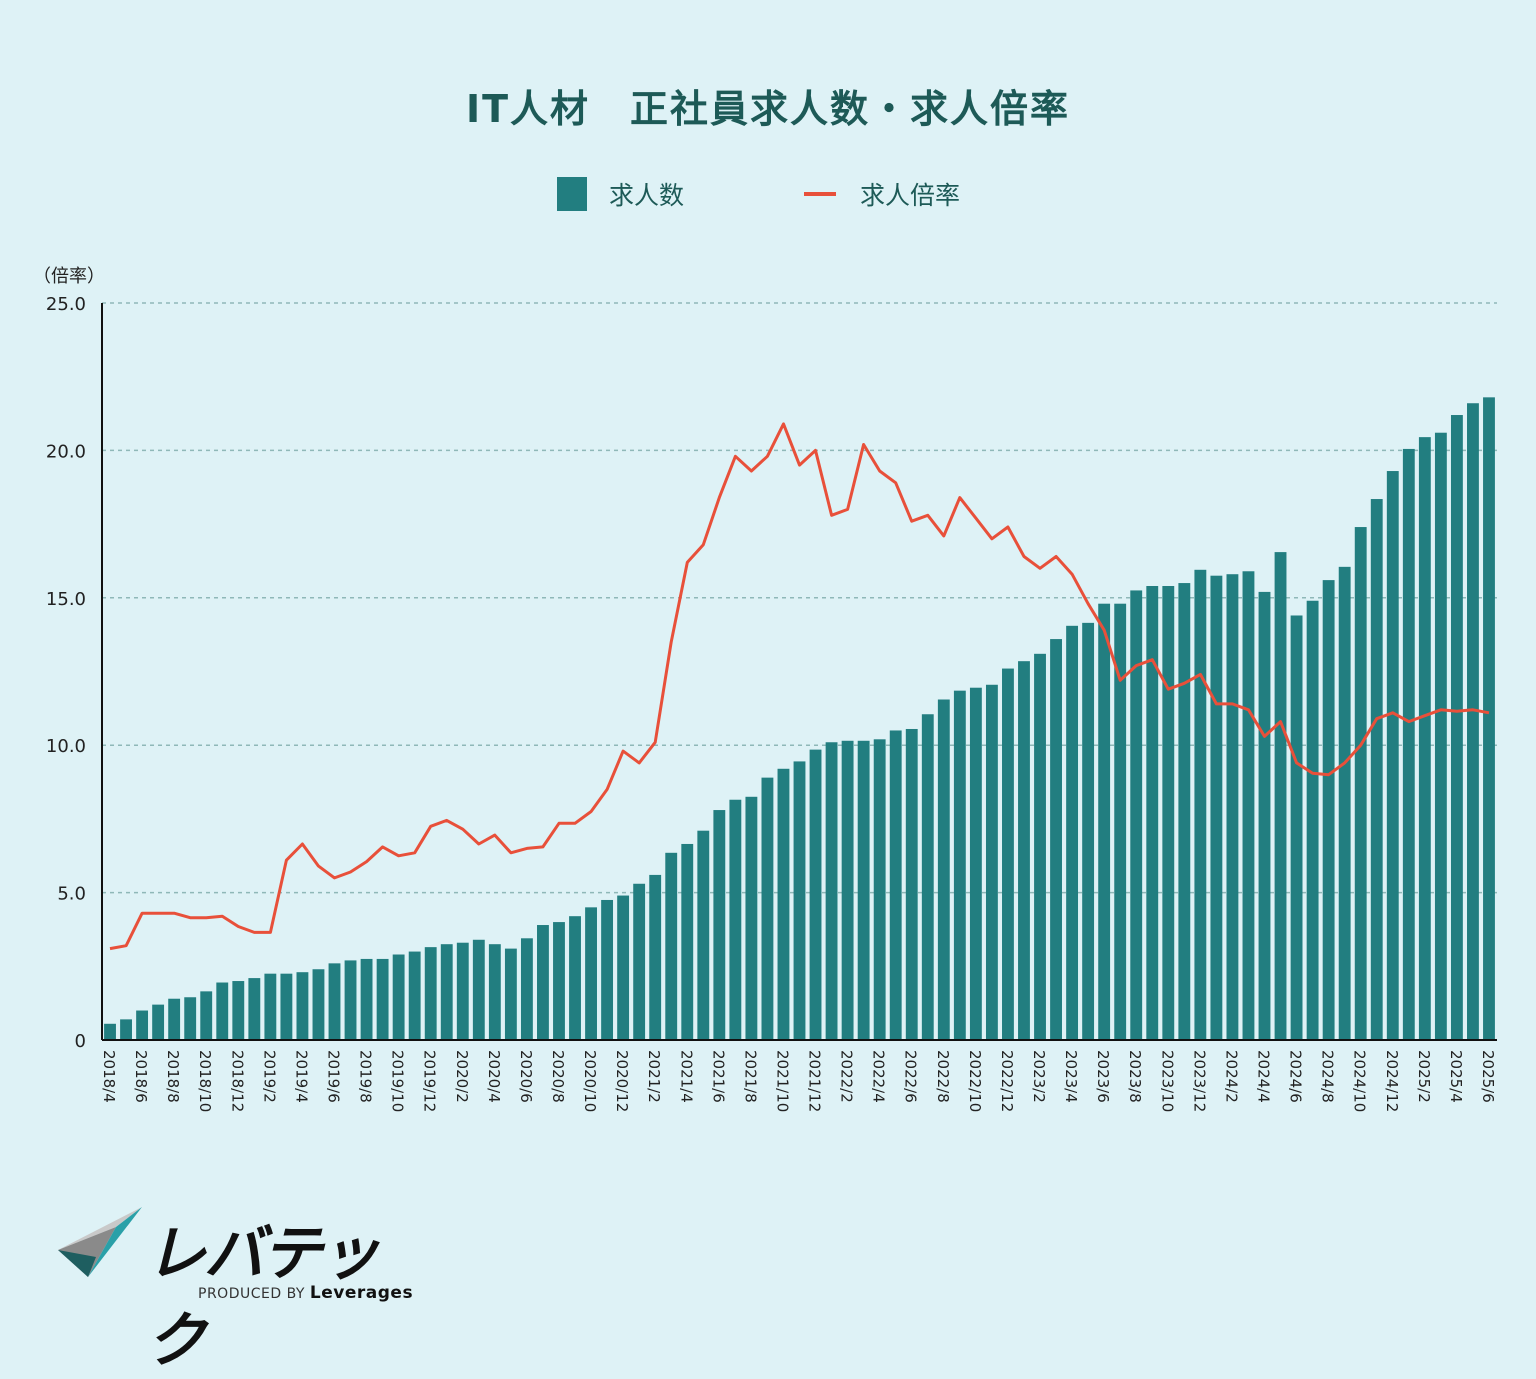 This screenshot has height=1379, width=1536. I want to click on x-tick-label: 2022/10, so click(975, 1081).